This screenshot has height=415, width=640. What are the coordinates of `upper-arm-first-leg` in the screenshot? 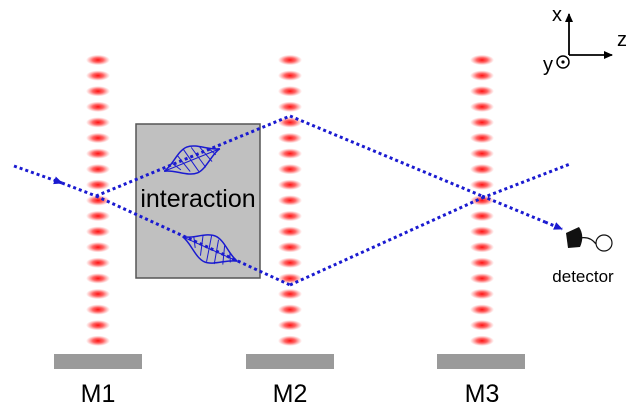 It's located at (193, 156).